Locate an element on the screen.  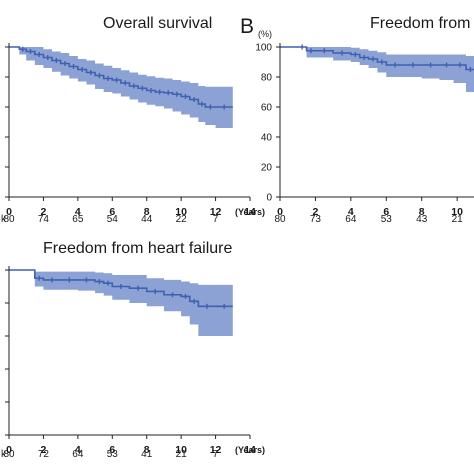
panel-letter: B is located at coordinates (247, 26).